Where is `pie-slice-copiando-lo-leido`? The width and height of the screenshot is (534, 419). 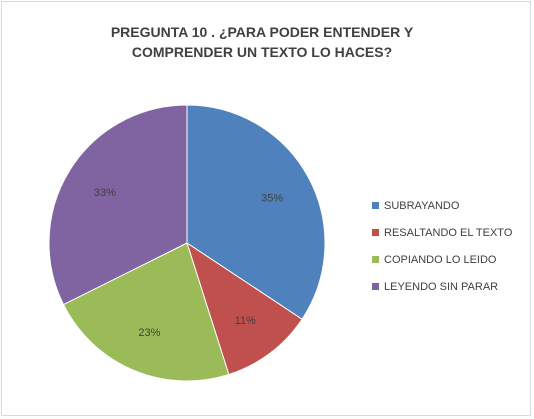 pie-slice-copiando-lo-leido is located at coordinates (146, 312).